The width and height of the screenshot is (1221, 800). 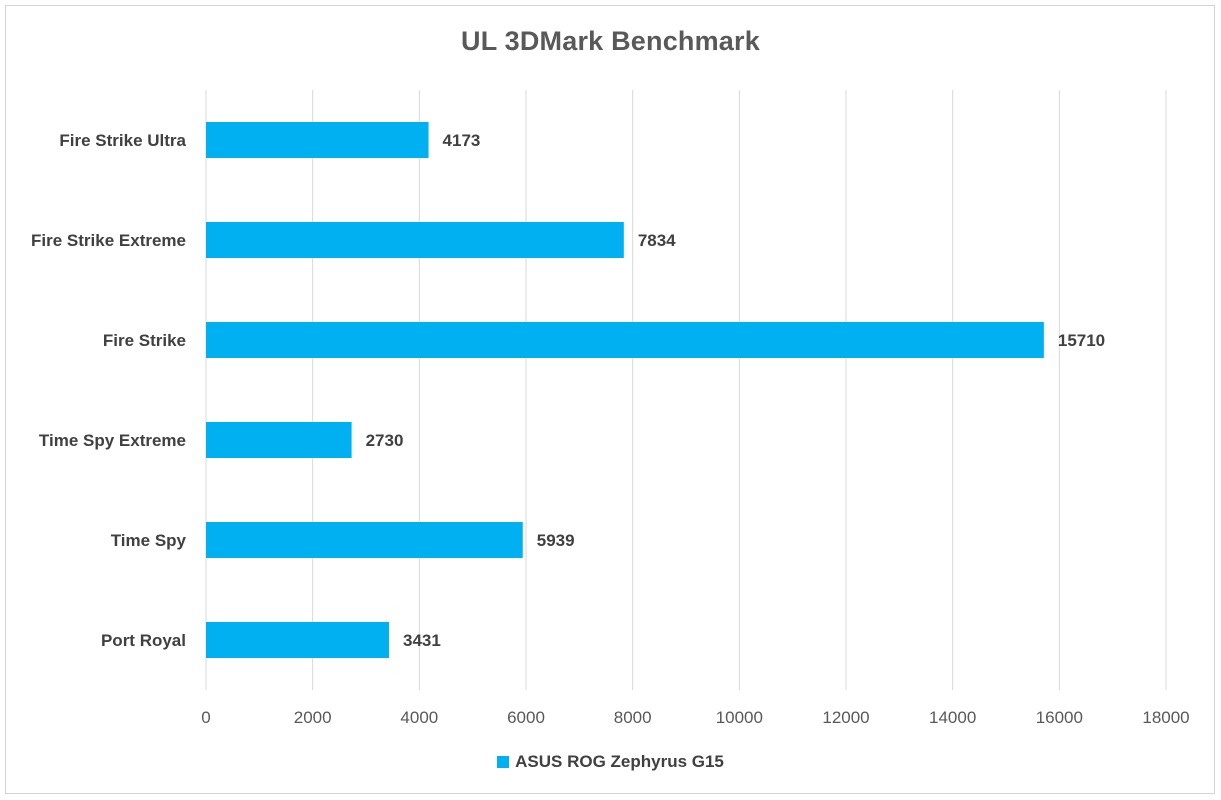 What do you see at coordinates (385, 440) in the screenshot?
I see `data-label: 2730` at bounding box center [385, 440].